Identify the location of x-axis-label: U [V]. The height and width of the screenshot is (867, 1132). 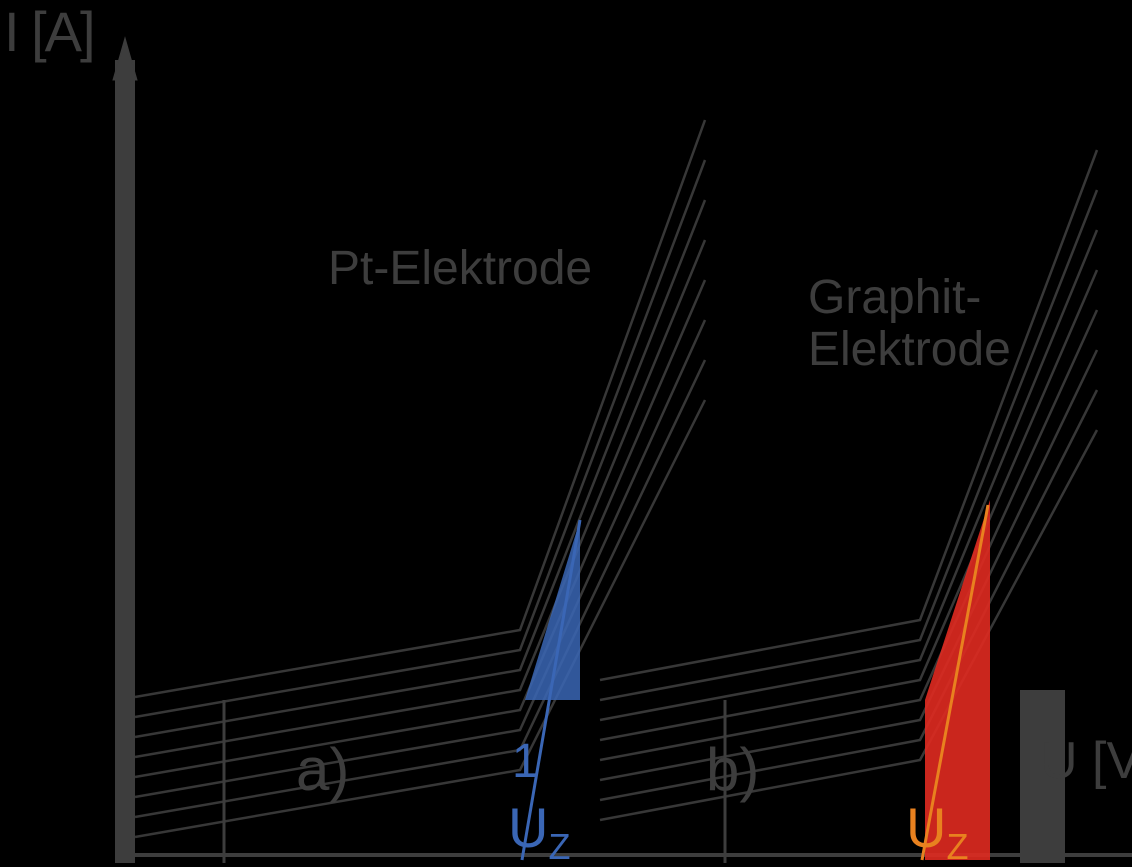
(1086, 761).